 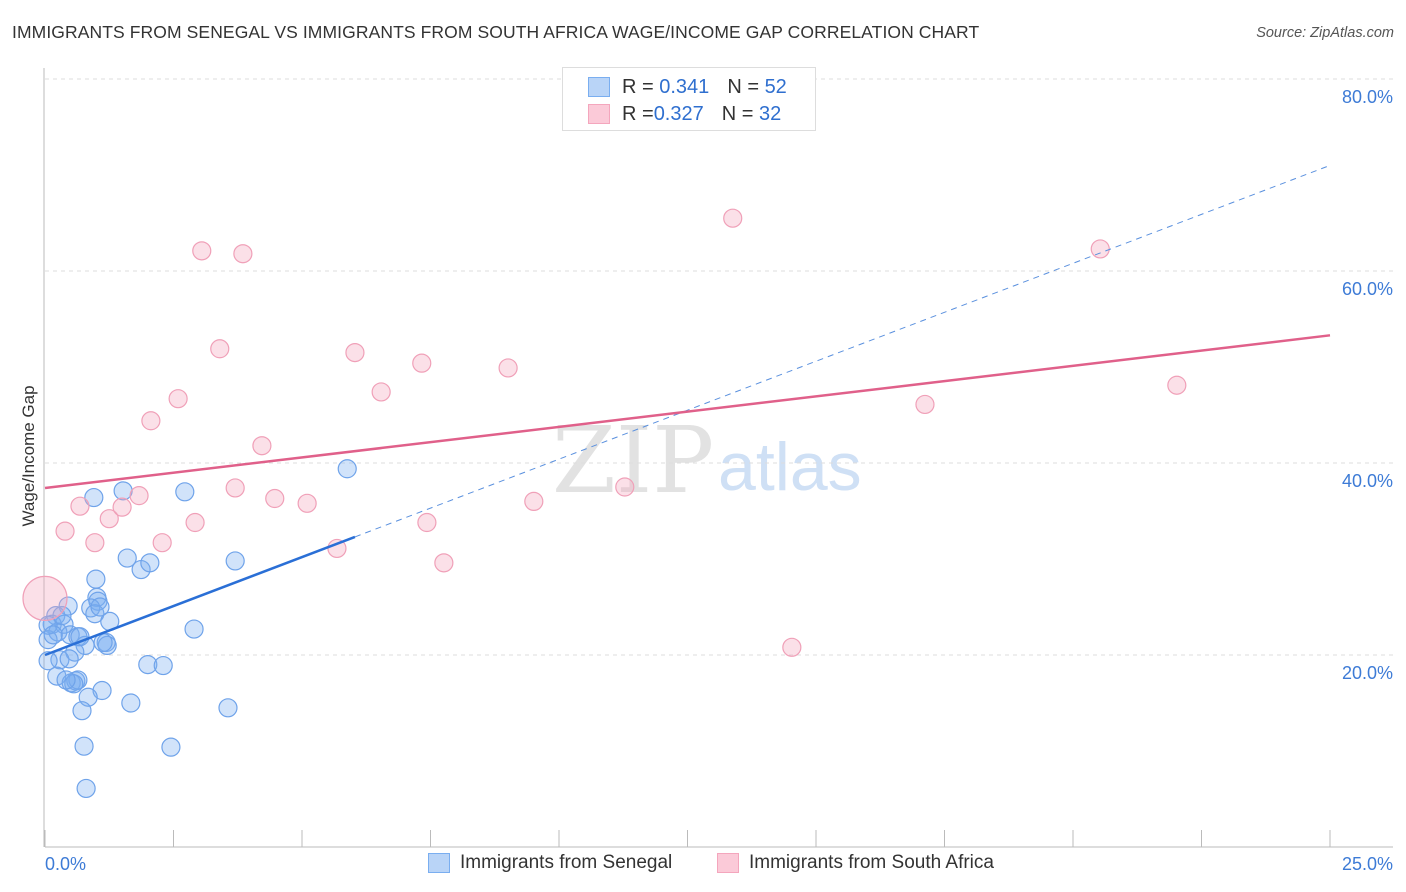 I want to click on y-axis-label: Wage/Income Gap, so click(x=28, y=455).